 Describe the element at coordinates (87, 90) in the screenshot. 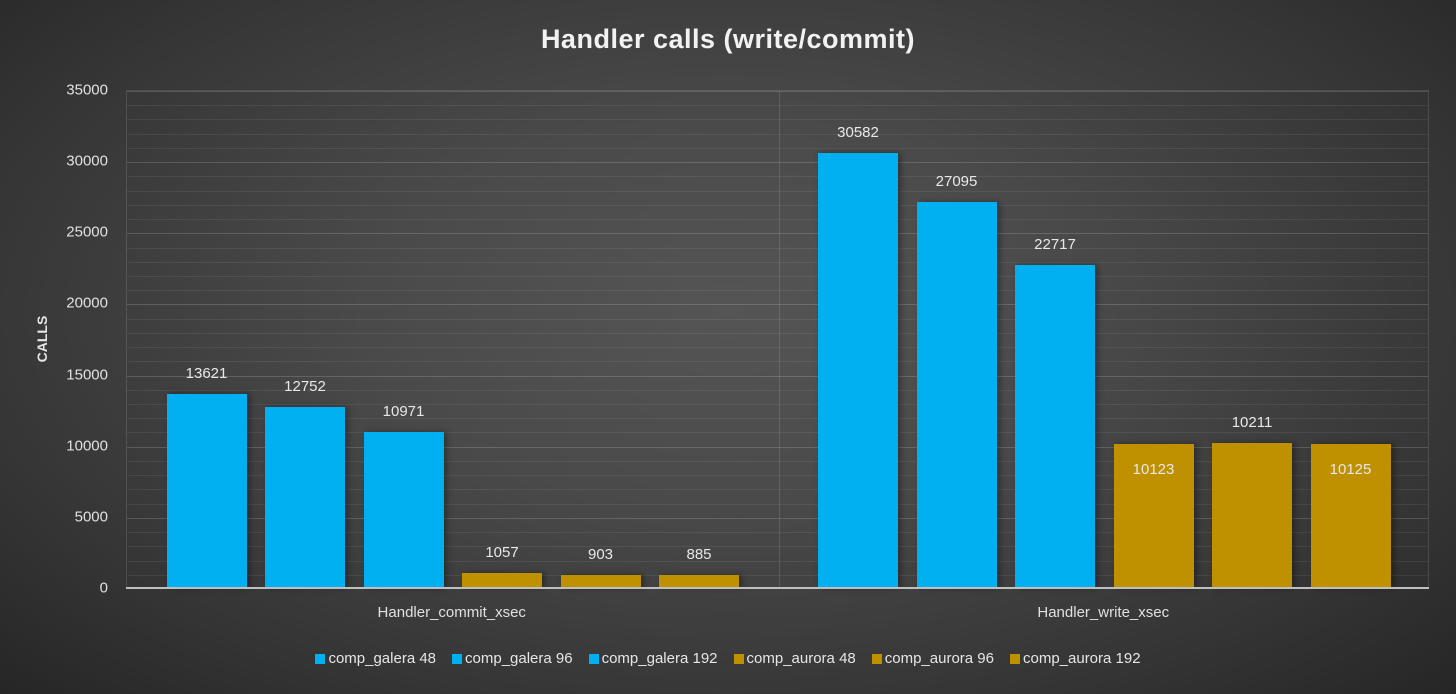

I see `y-tick-label: 35000` at that location.